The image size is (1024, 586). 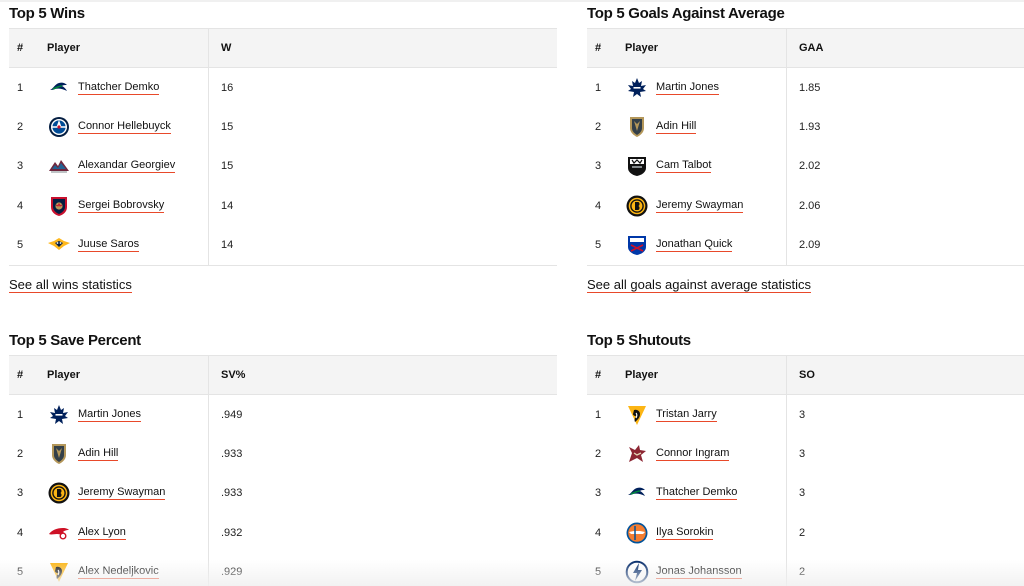 I want to click on table-row: 3 Thatcher Demko 3, so click(x=805, y=493).